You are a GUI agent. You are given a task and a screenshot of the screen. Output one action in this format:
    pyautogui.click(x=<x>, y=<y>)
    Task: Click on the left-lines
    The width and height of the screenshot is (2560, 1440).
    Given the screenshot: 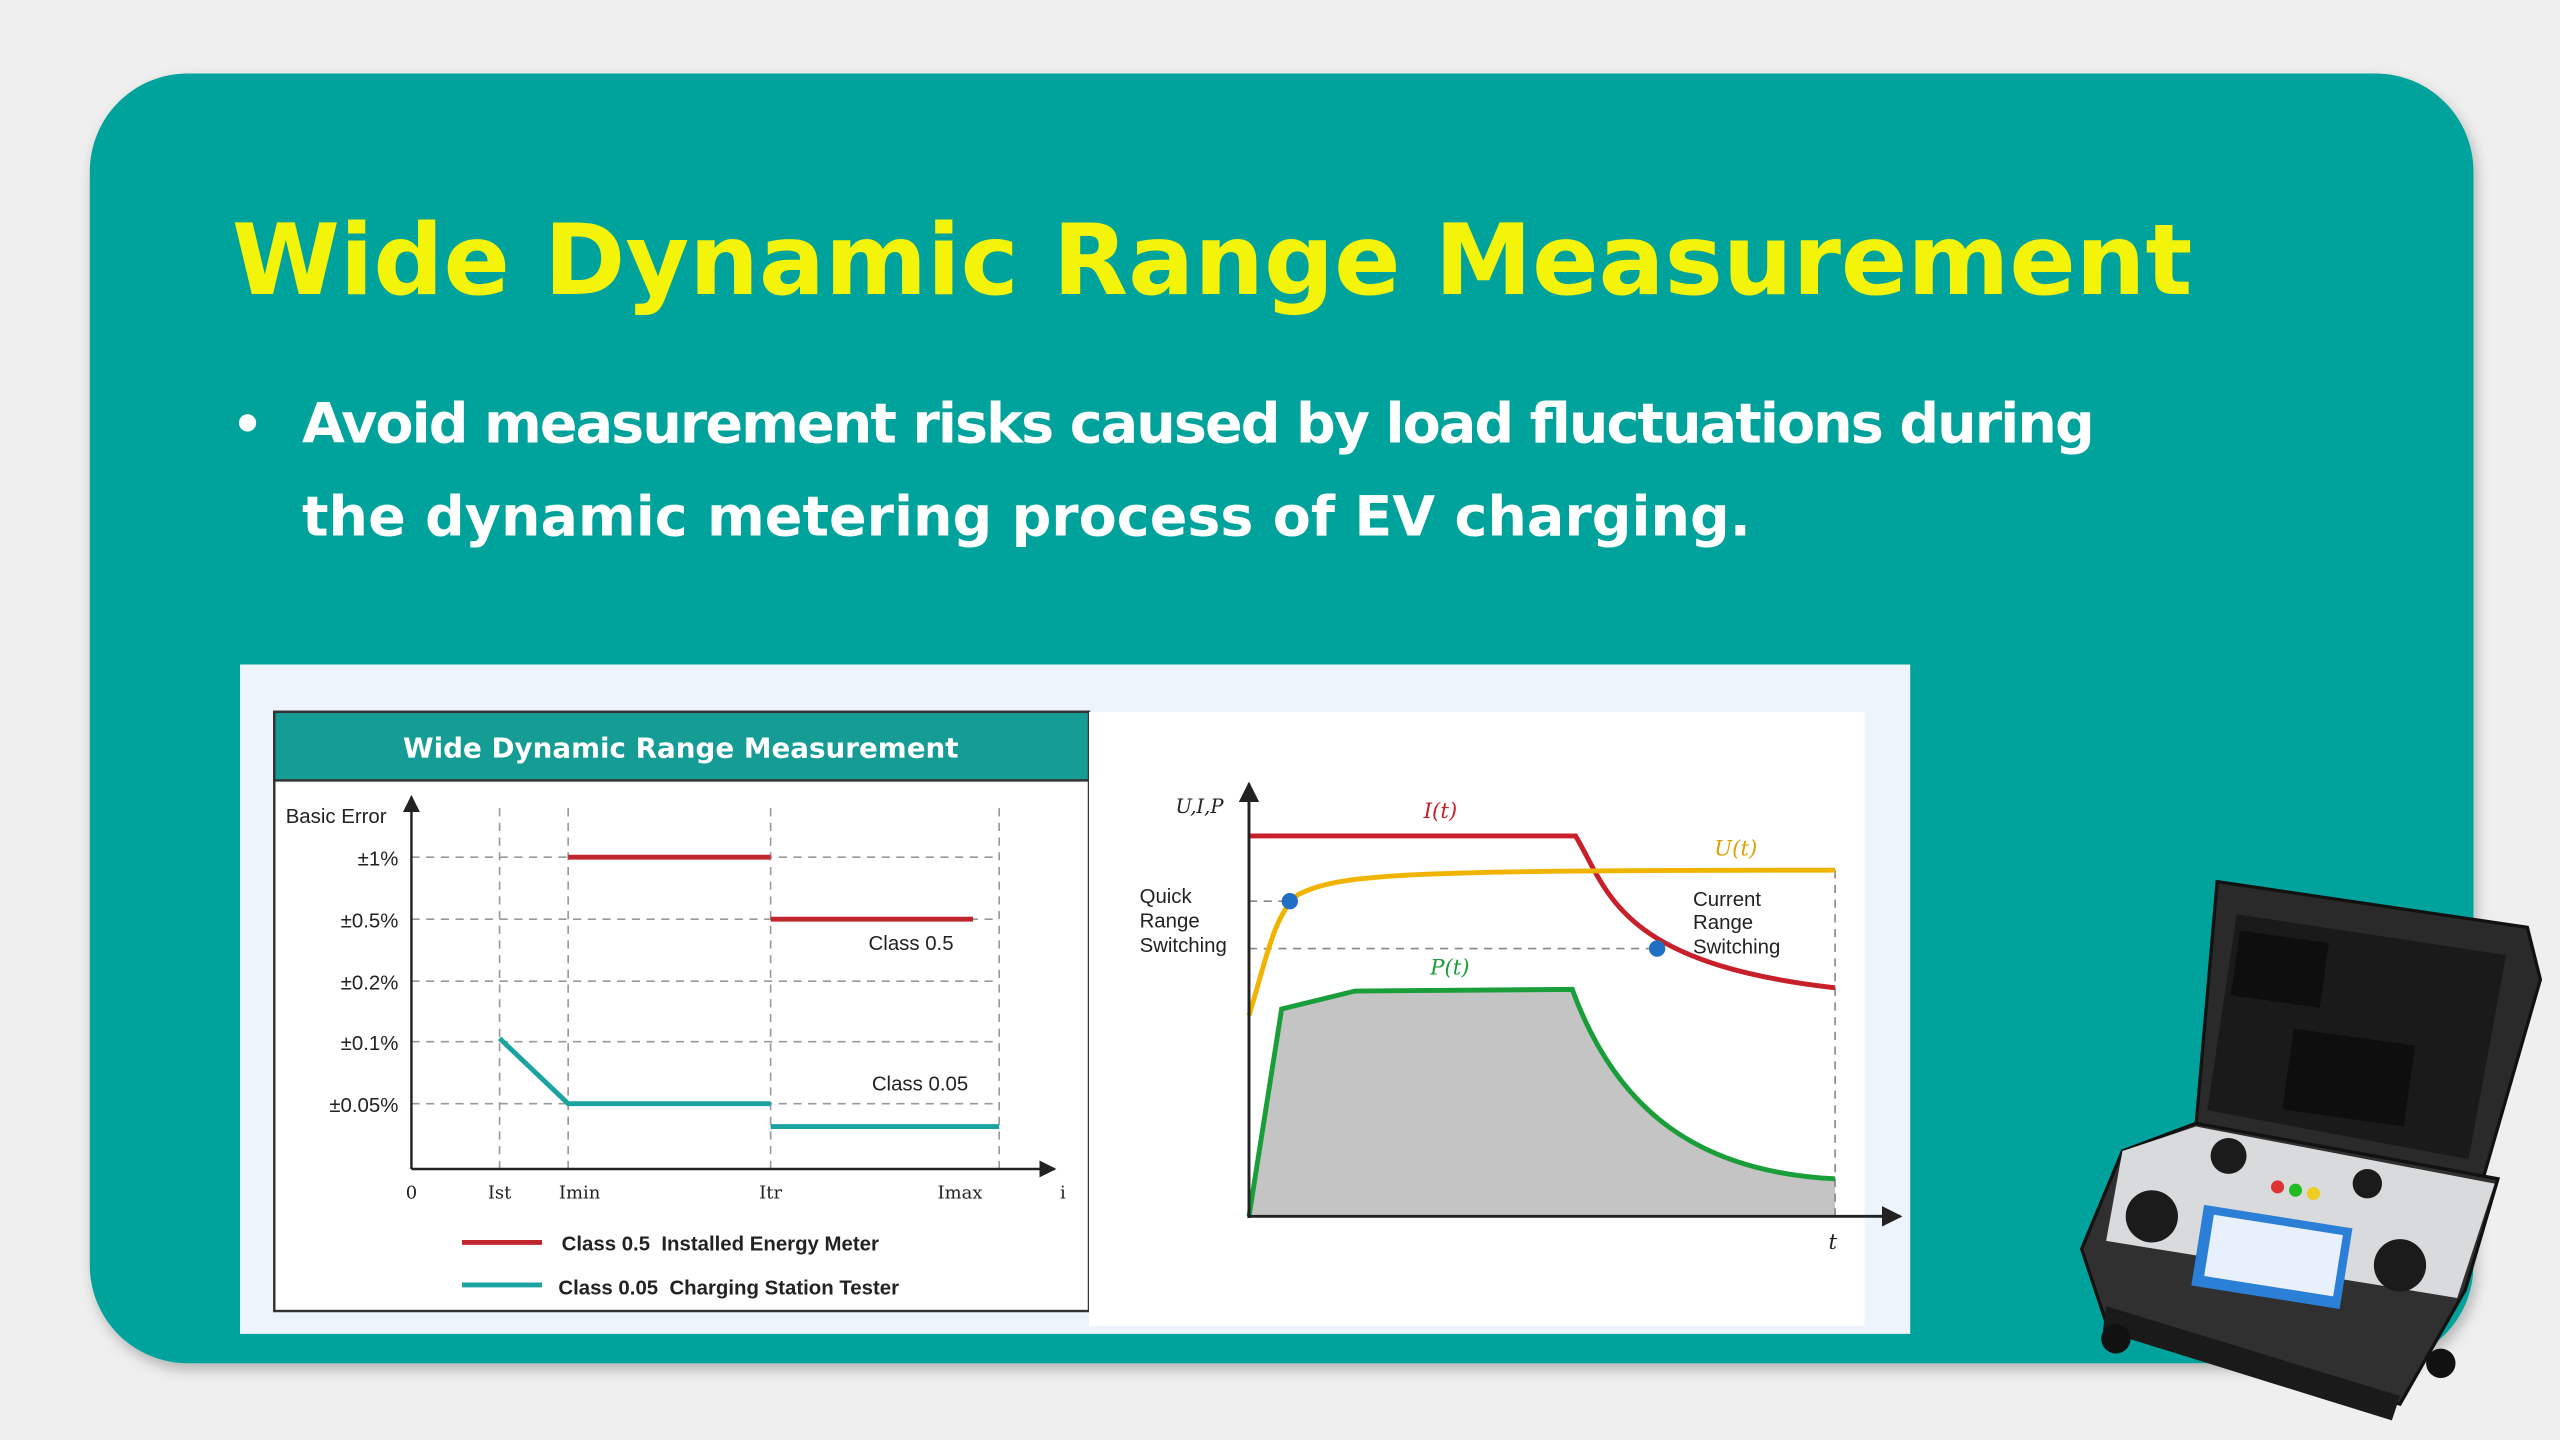 What is the action you would take?
    pyautogui.click(x=748, y=991)
    